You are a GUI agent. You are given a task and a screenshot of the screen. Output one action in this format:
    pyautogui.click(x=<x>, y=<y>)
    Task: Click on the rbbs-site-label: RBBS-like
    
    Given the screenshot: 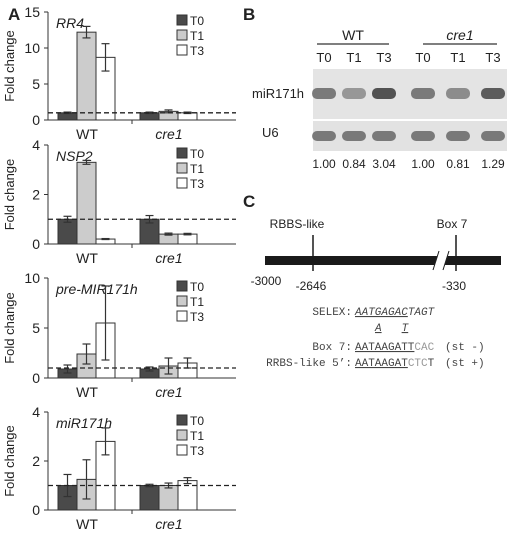 What is the action you would take?
    pyautogui.click(x=297, y=224)
    